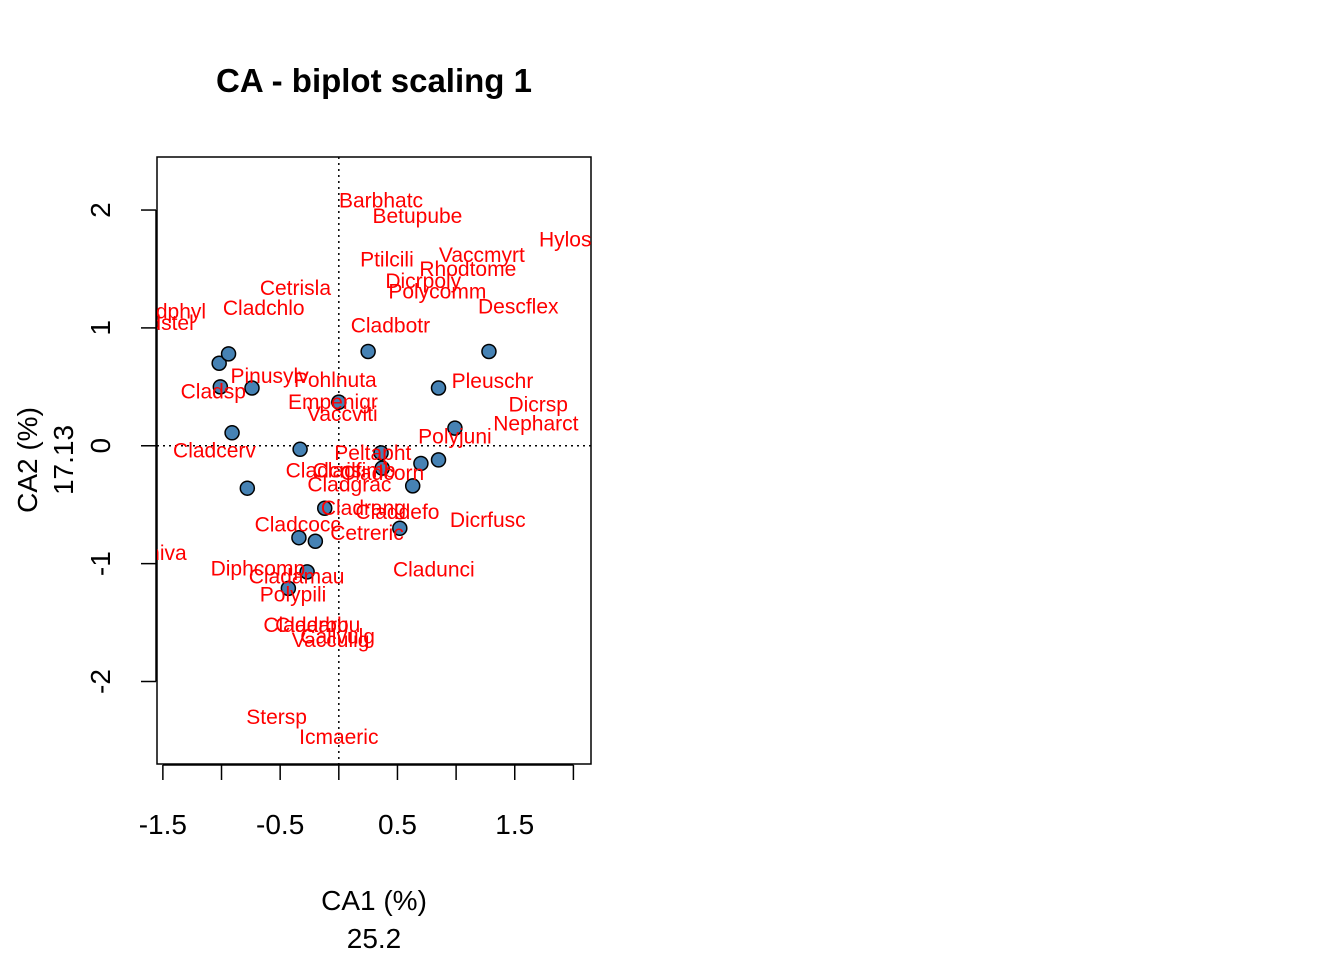  What do you see at coordinates (374, 938) in the screenshot?
I see `x-axis-value: 25.2` at bounding box center [374, 938].